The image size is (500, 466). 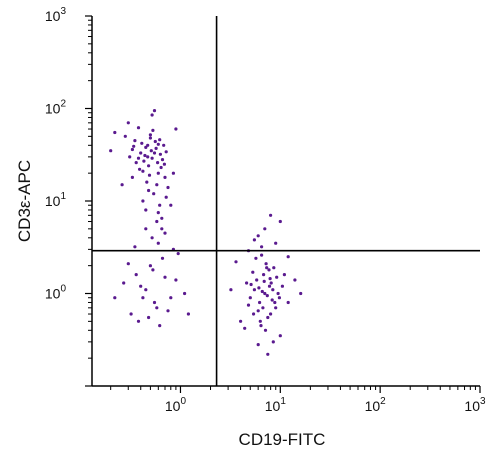 I want to click on x-tick-label: 10³, so click(x=475, y=405).